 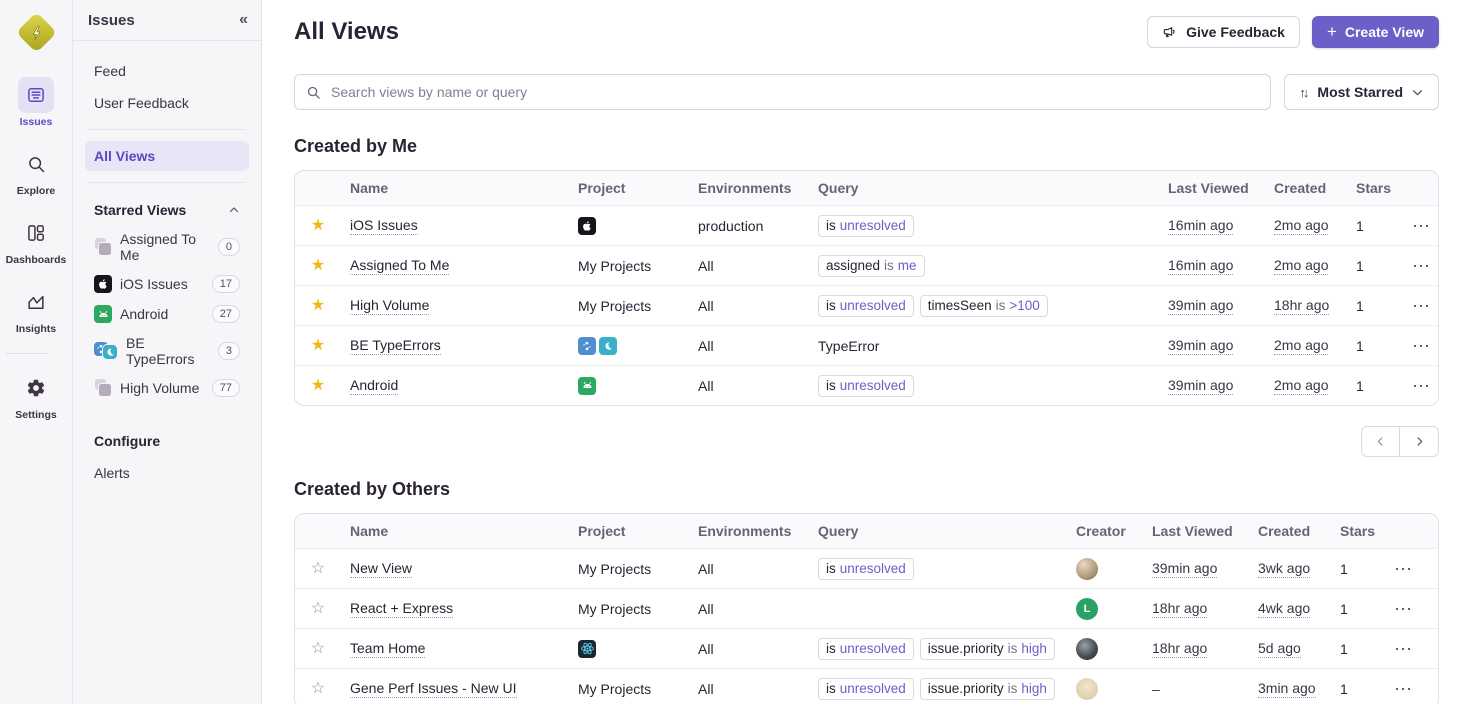 I want to click on rail-item-label: Dashboards, so click(x=36, y=260).